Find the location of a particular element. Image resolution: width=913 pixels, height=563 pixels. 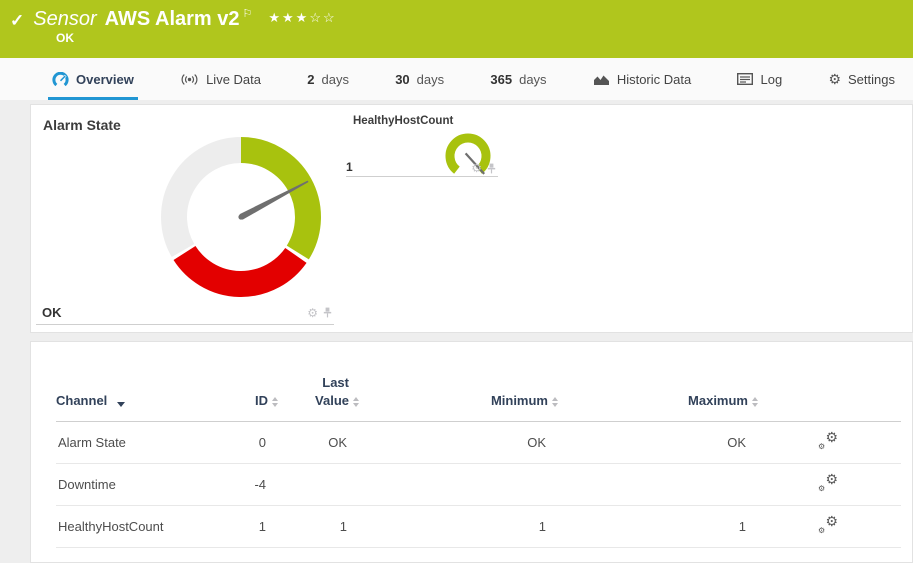

sensor-title: AWS Alarm v2 is located at coordinates (172, 19).